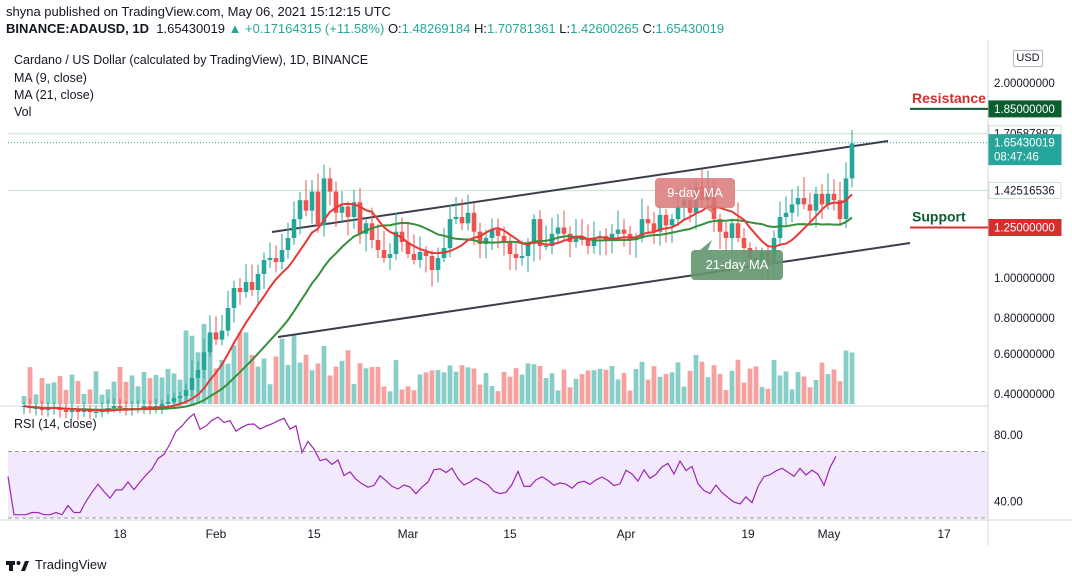  Describe the element at coordinates (50, 78) in the screenshot. I see `legend-ma9: MA (9, close)` at that location.